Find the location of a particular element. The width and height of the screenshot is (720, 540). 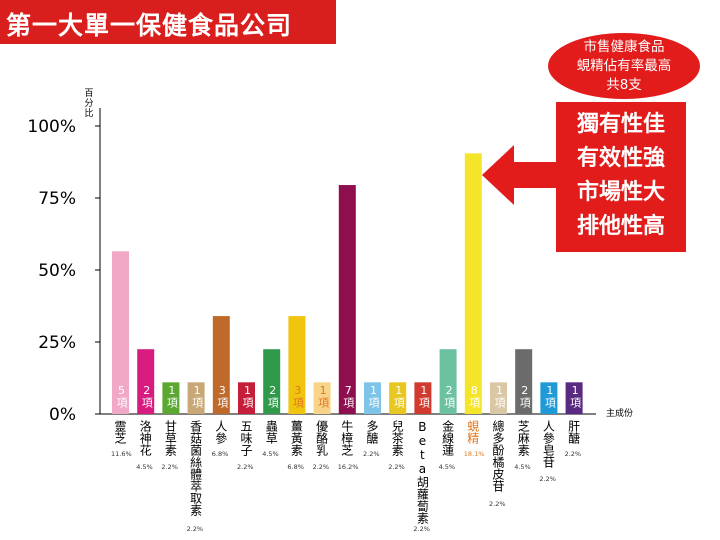

category-label: 人參 is located at coordinates (220, 432).